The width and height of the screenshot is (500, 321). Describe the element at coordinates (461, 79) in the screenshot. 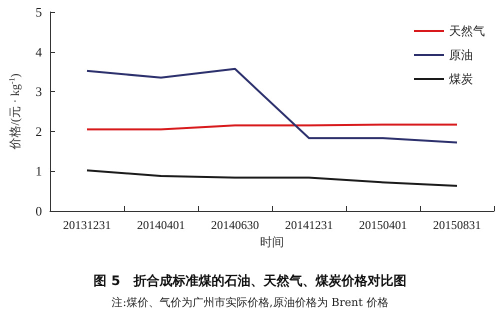

I see `legend-label: 煤炭` at that location.